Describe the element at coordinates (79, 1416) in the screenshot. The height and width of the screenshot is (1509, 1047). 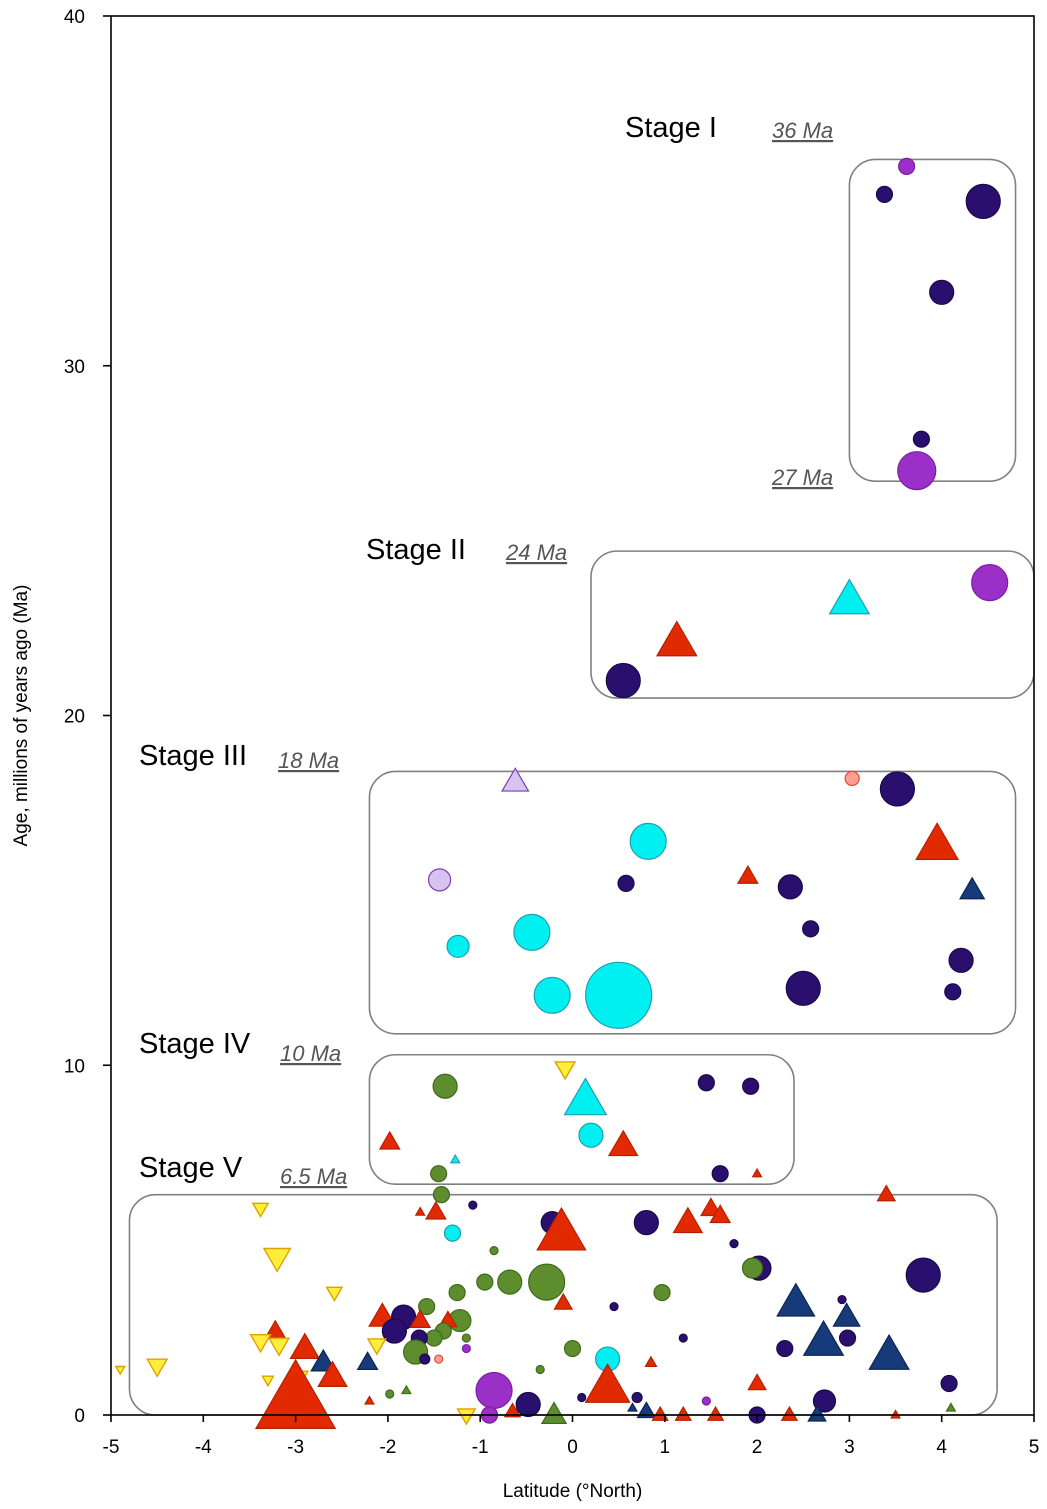
I see `y-tick-label: 0` at that location.